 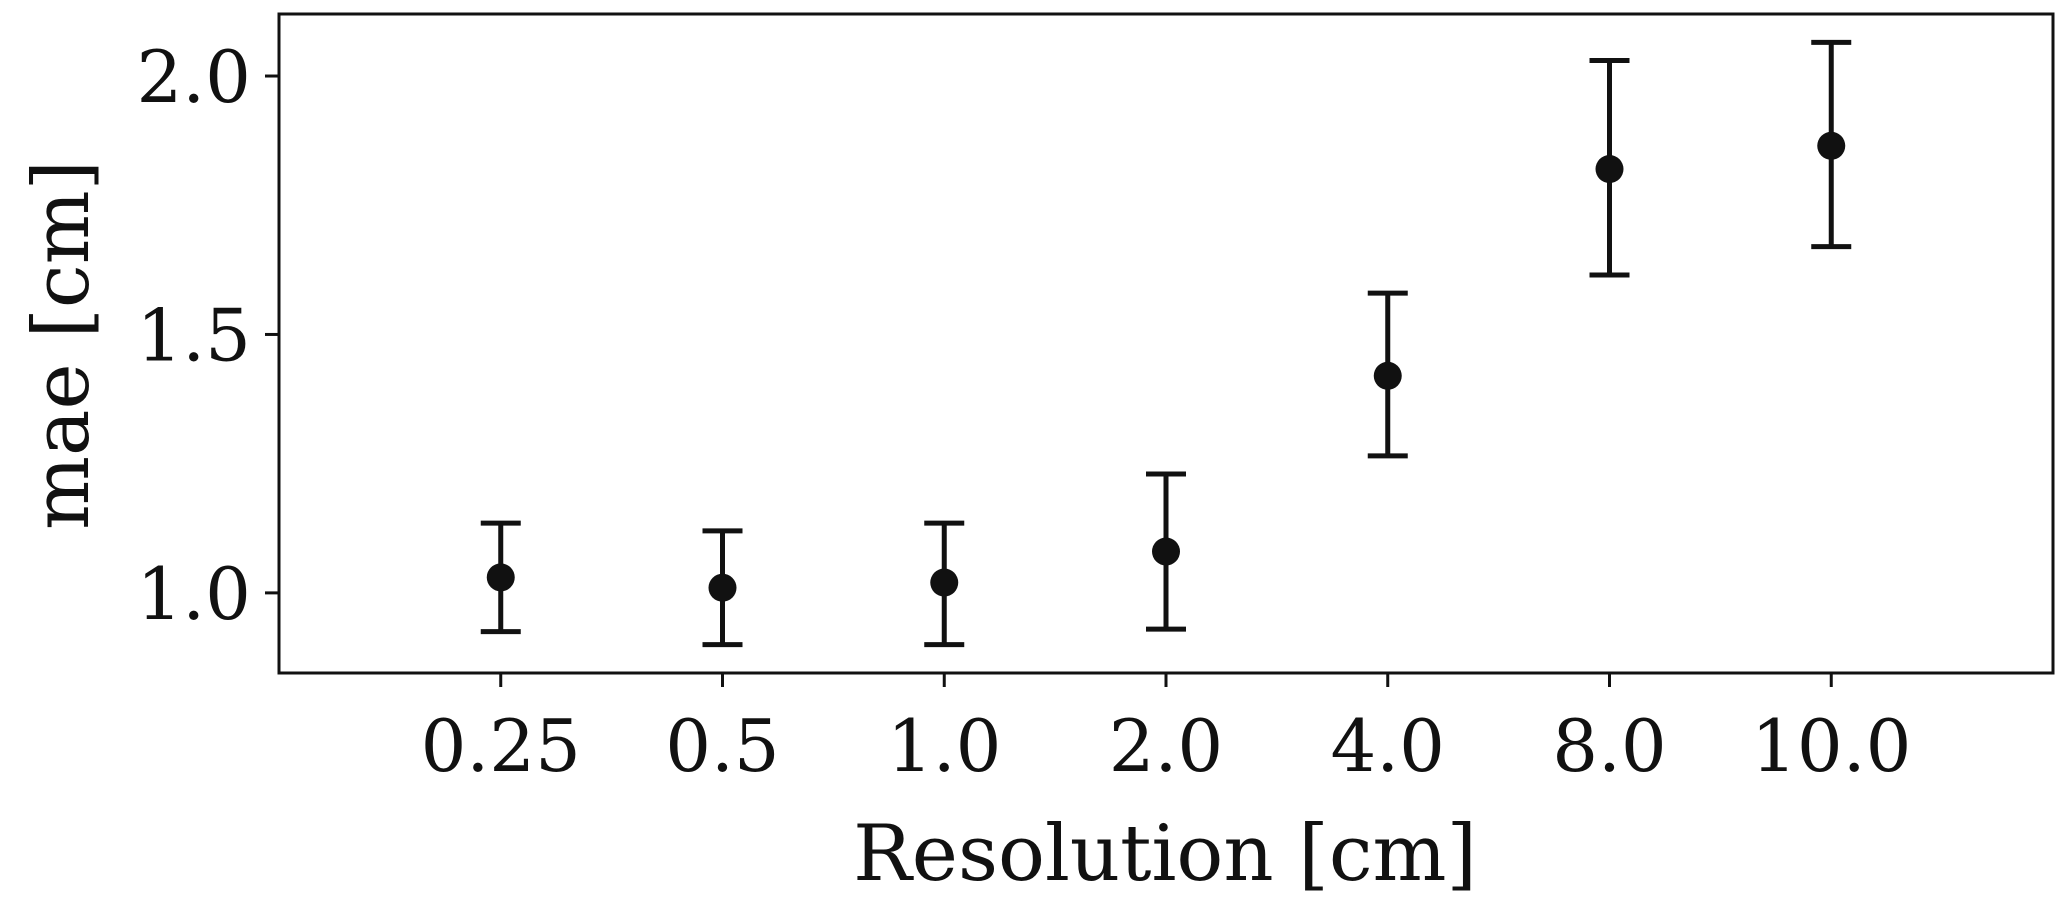 What do you see at coordinates (1831, 746) in the screenshot?
I see `x-tick-label: 10.0` at bounding box center [1831, 746].